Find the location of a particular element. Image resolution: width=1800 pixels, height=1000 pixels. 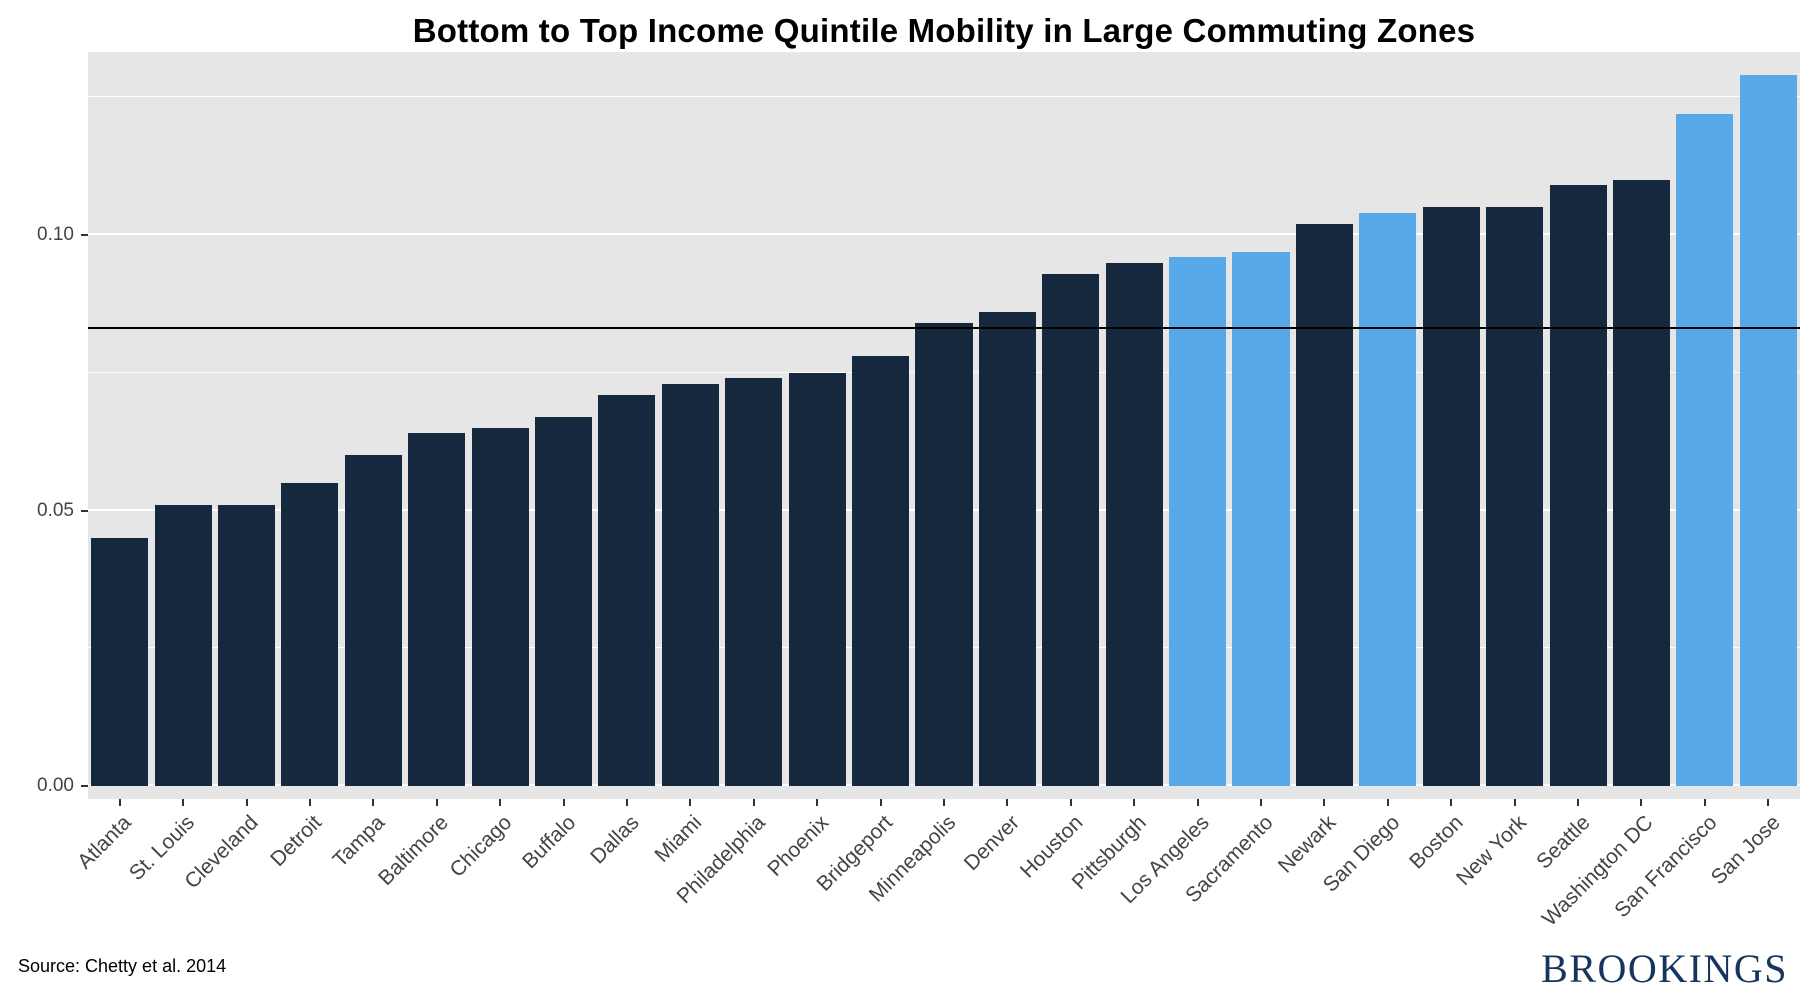

y-tick-label: 0.00 is located at coordinates (55, 785).